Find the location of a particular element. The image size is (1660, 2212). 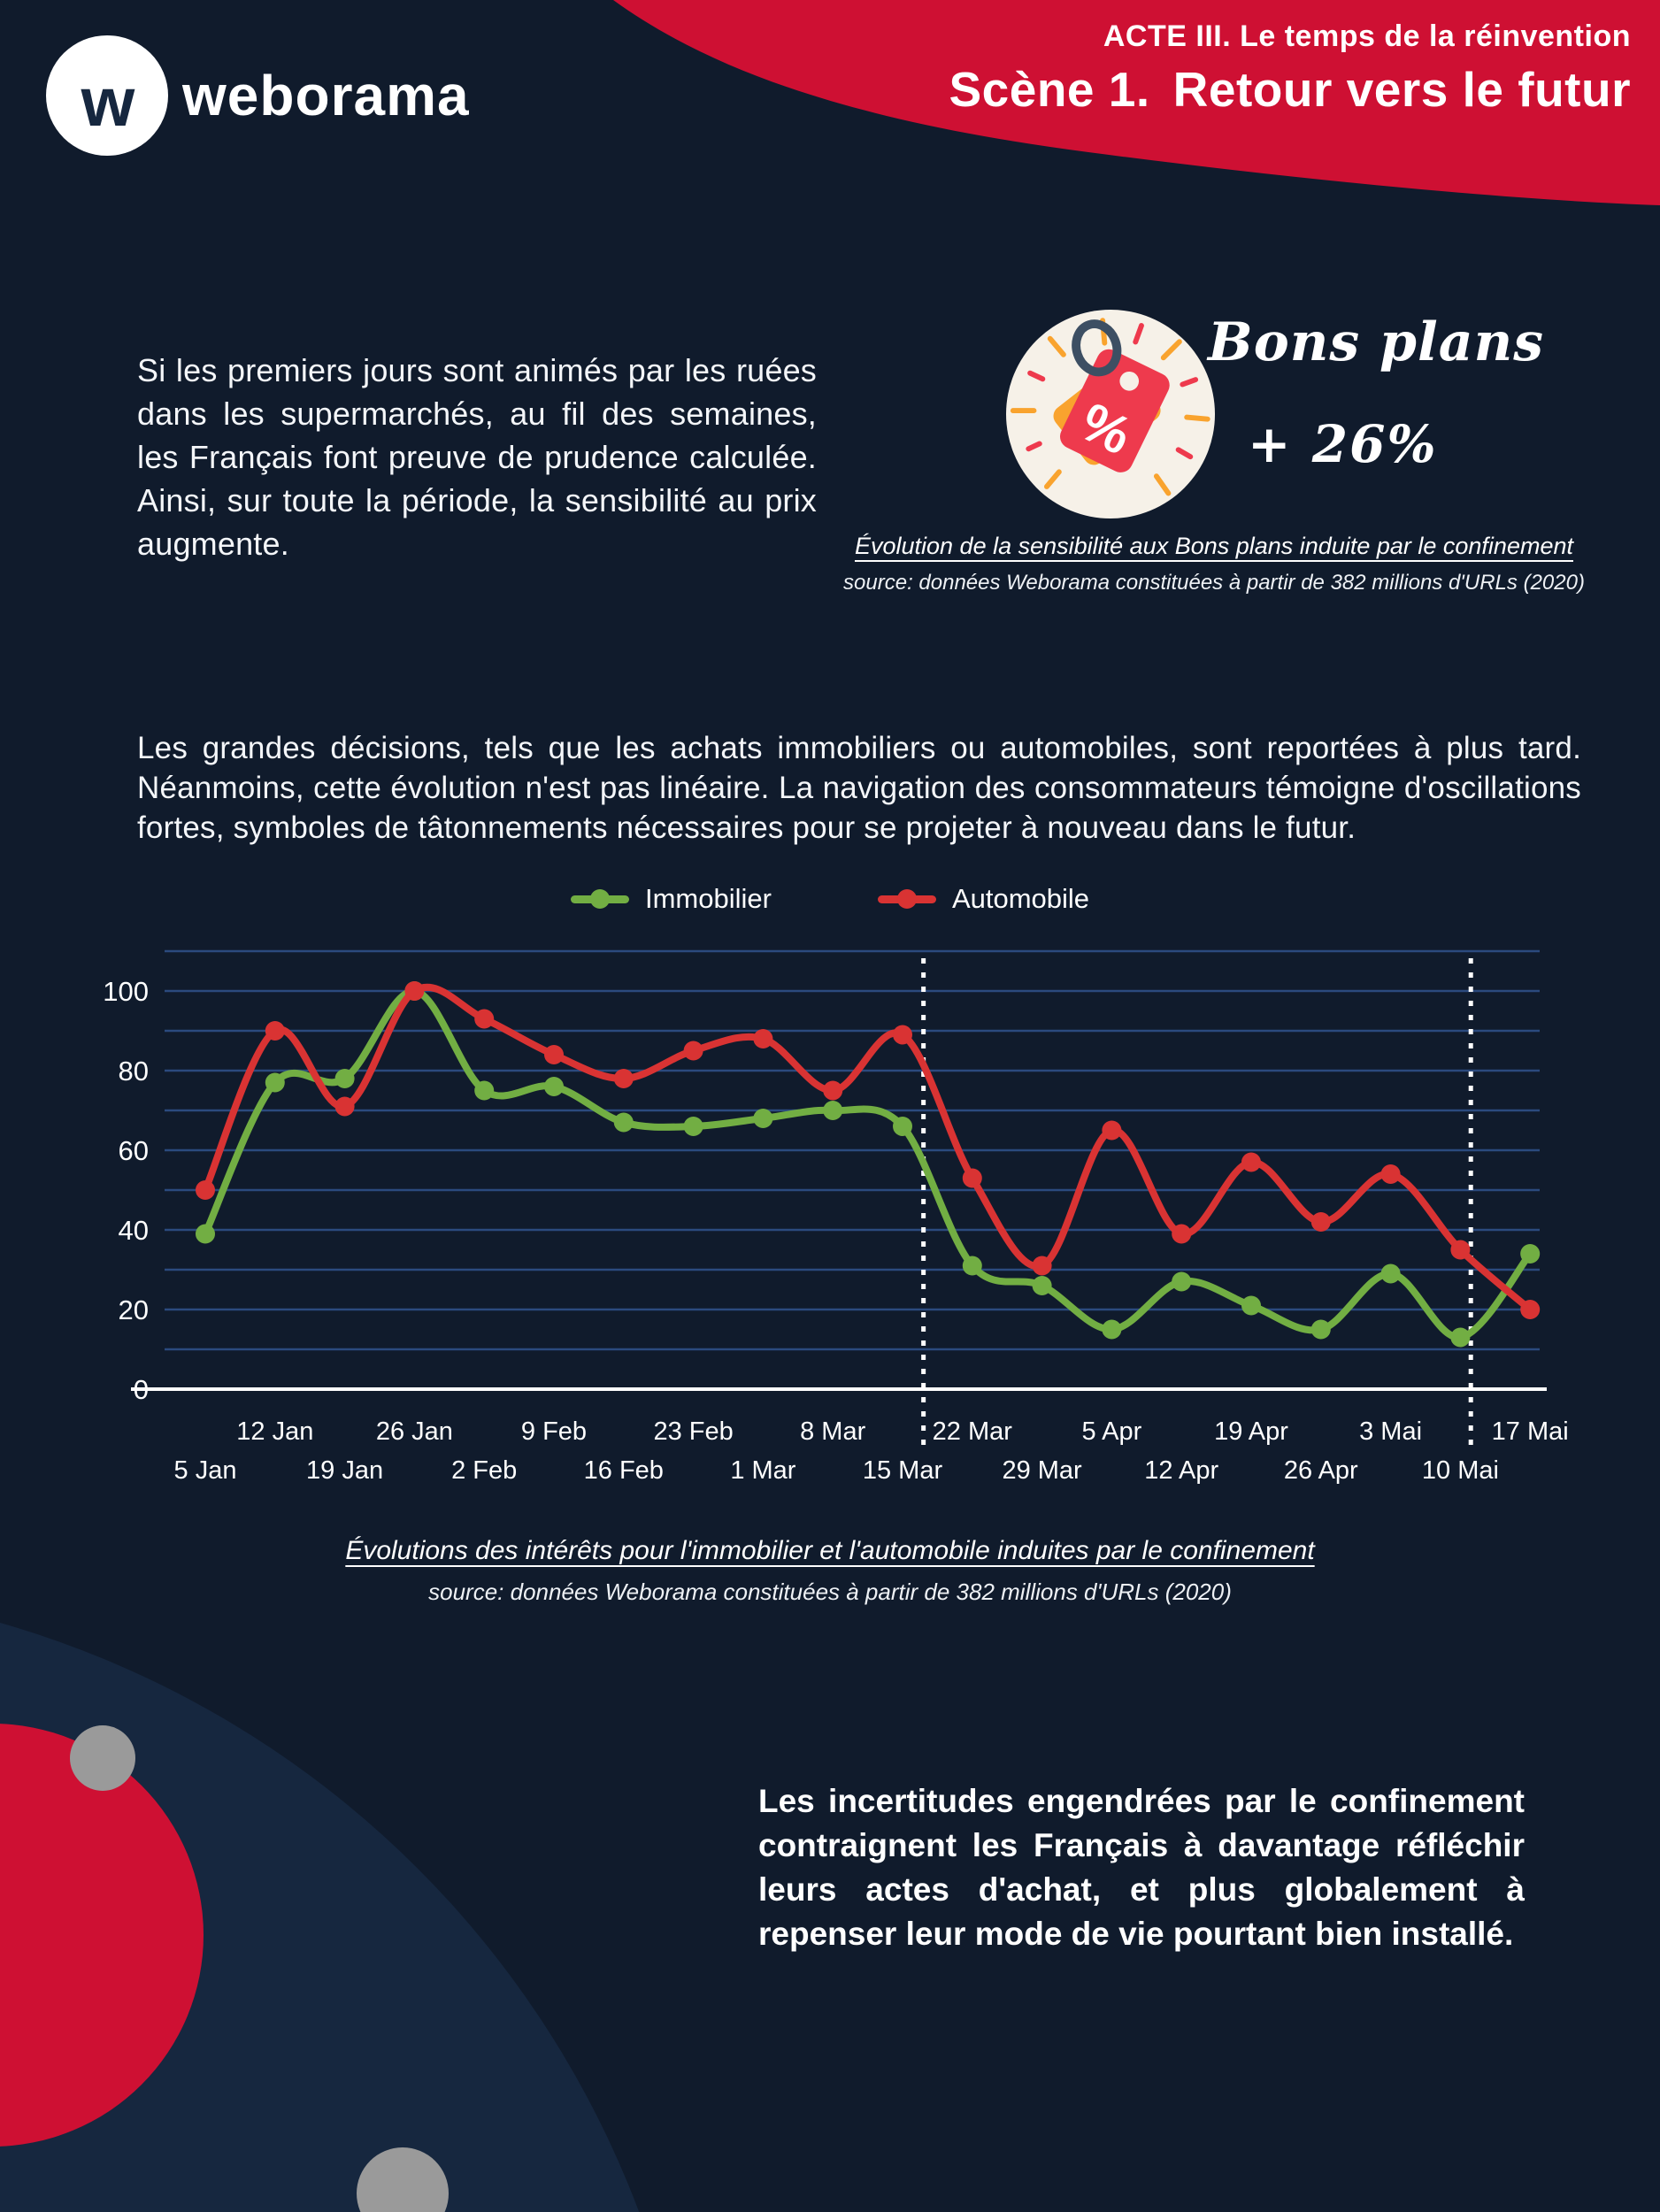

svg-text: 19 Jan is located at coordinates (344, 1471).